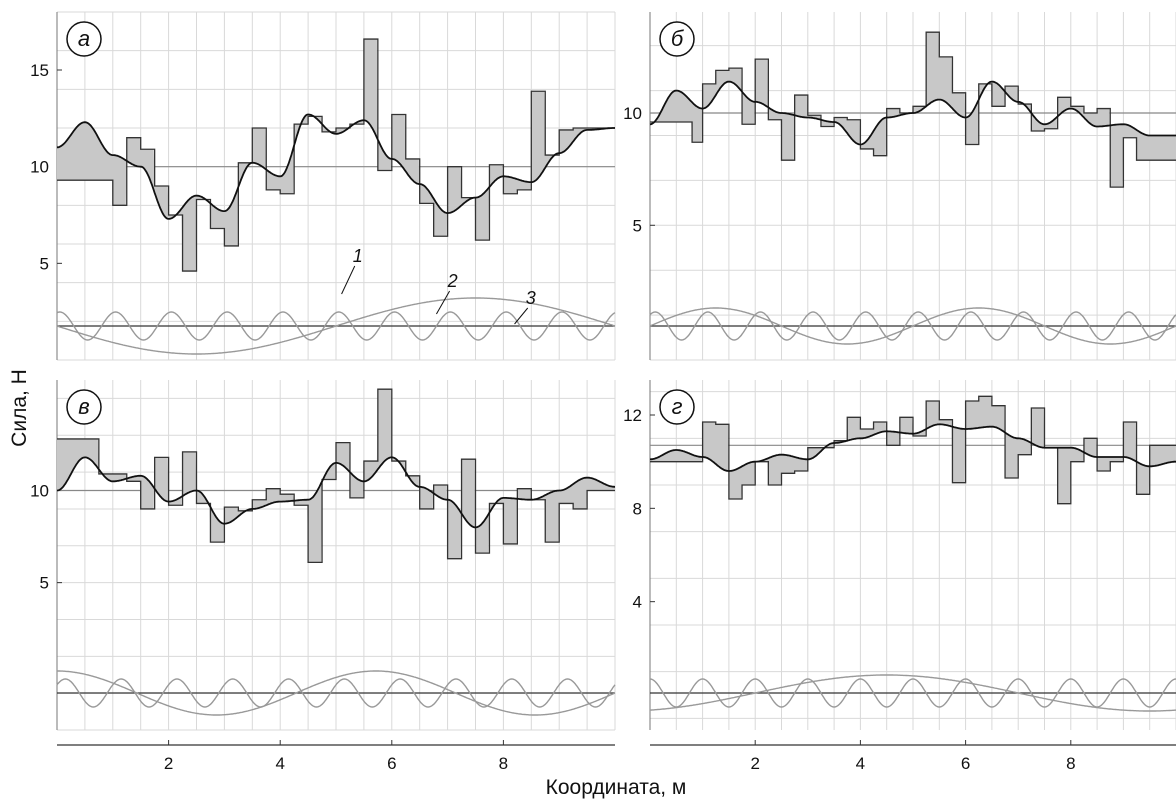 This screenshot has height=799, width=1176. Describe the element at coordinates (632, 415) in the screenshot. I see `y-tick-label: 12` at that location.